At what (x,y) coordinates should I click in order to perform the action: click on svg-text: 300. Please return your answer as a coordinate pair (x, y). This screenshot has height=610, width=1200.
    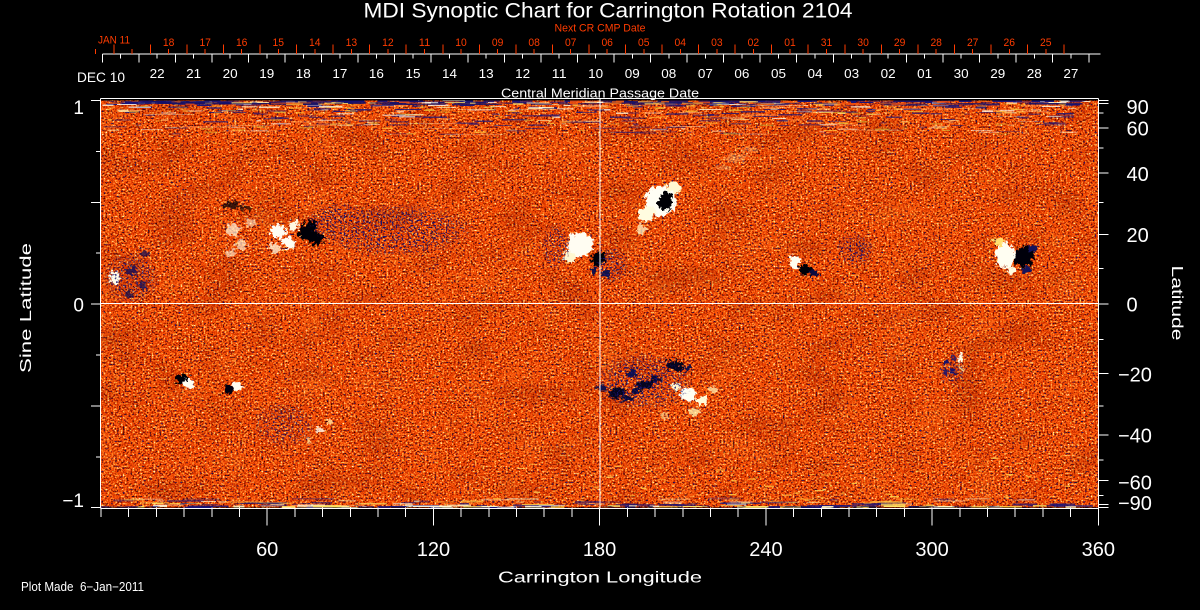
    Looking at the image, I should click on (931, 550).